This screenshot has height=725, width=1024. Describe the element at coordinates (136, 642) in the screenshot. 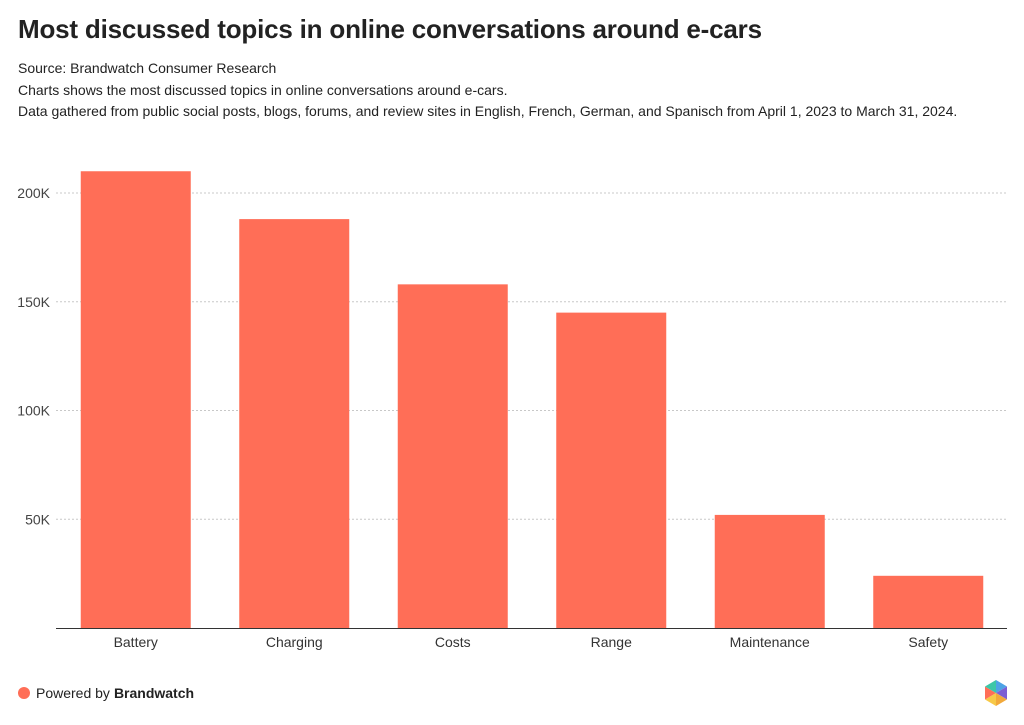

I see `x-tick-label: Battery` at that location.